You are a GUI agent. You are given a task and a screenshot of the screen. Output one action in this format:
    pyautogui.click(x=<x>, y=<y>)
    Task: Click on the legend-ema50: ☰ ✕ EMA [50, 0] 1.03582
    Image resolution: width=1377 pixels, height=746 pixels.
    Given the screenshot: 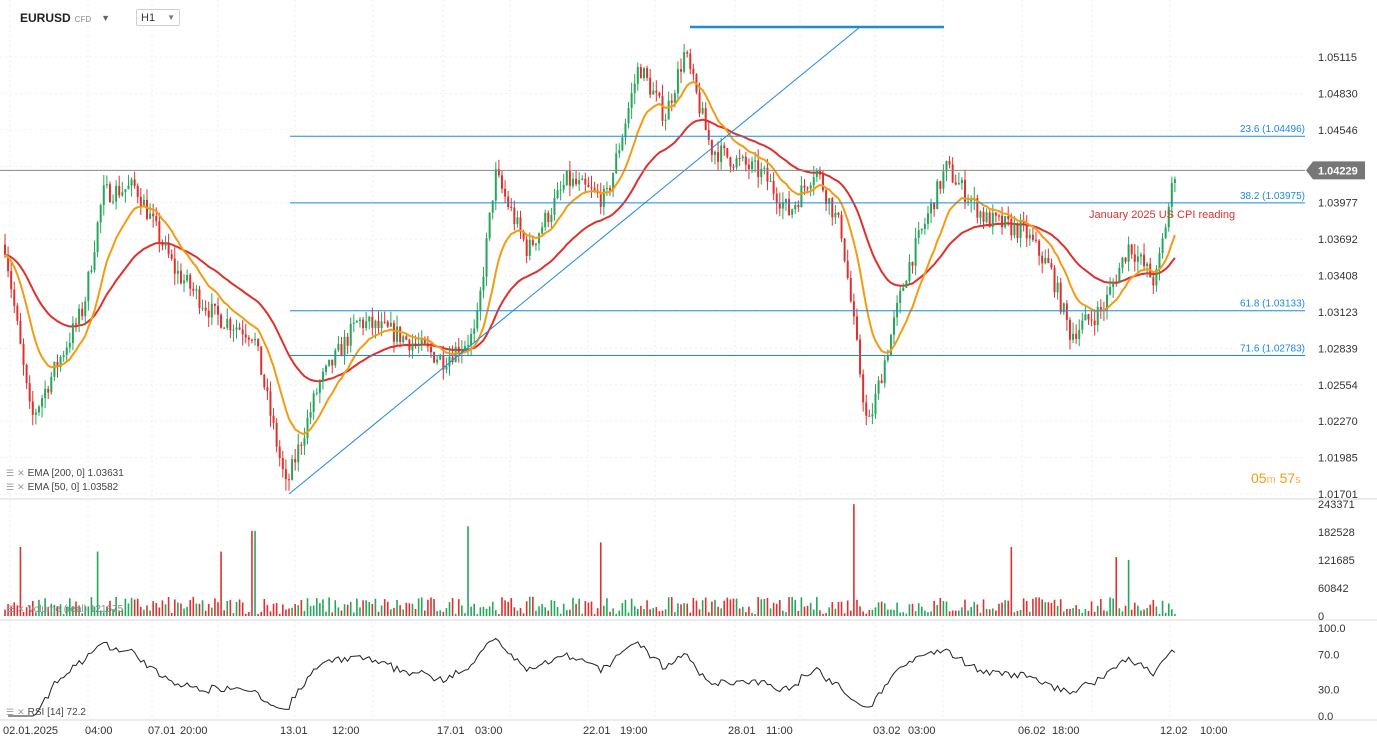 What is the action you would take?
    pyautogui.click(x=62, y=487)
    